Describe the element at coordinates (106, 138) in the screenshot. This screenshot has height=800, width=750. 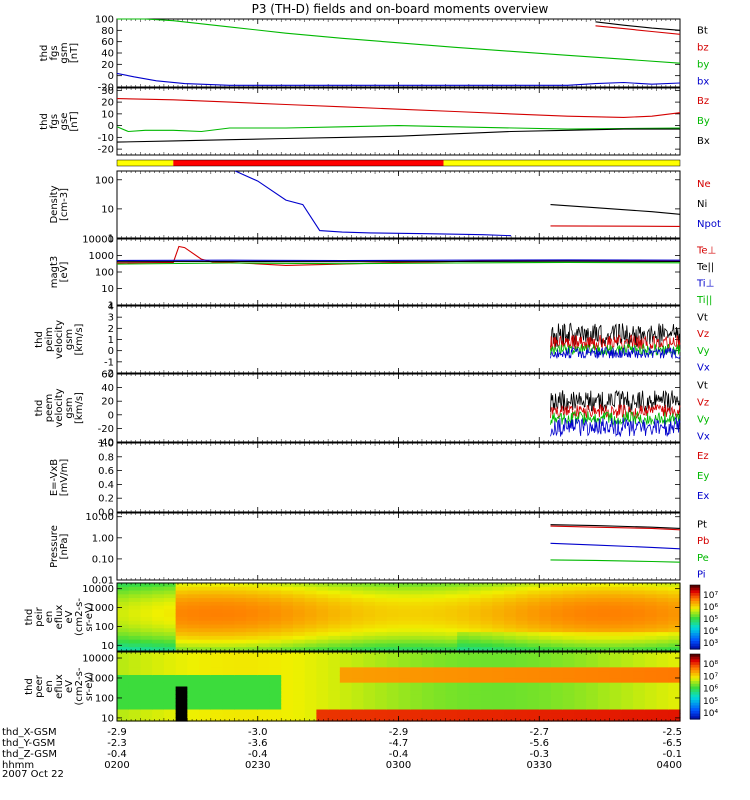
I see `fgs-gse-ytick-label: -10` at that location.